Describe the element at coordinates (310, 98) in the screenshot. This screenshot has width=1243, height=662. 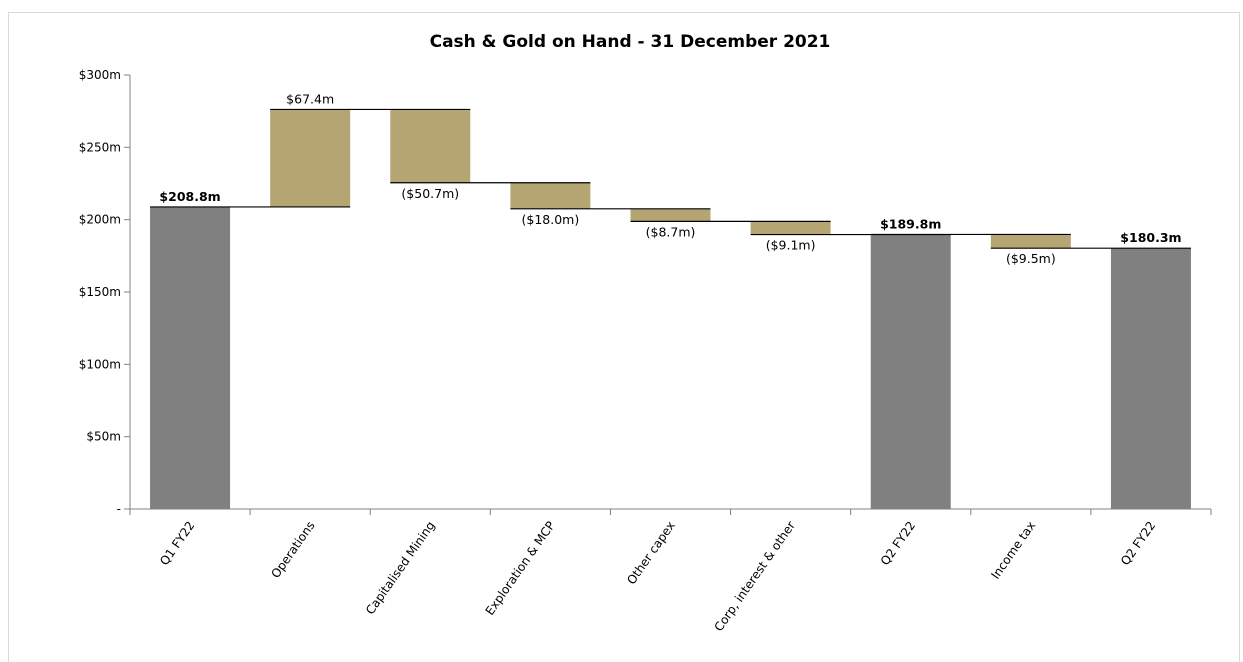
I see `data-label: $67.4m` at that location.